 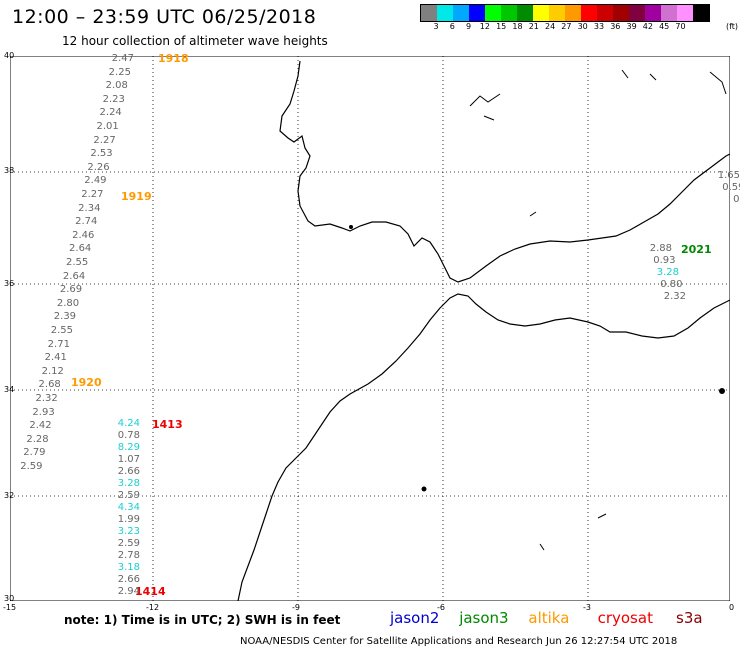 I want to click on wave-height-value: 2.34, so click(x=89, y=208).